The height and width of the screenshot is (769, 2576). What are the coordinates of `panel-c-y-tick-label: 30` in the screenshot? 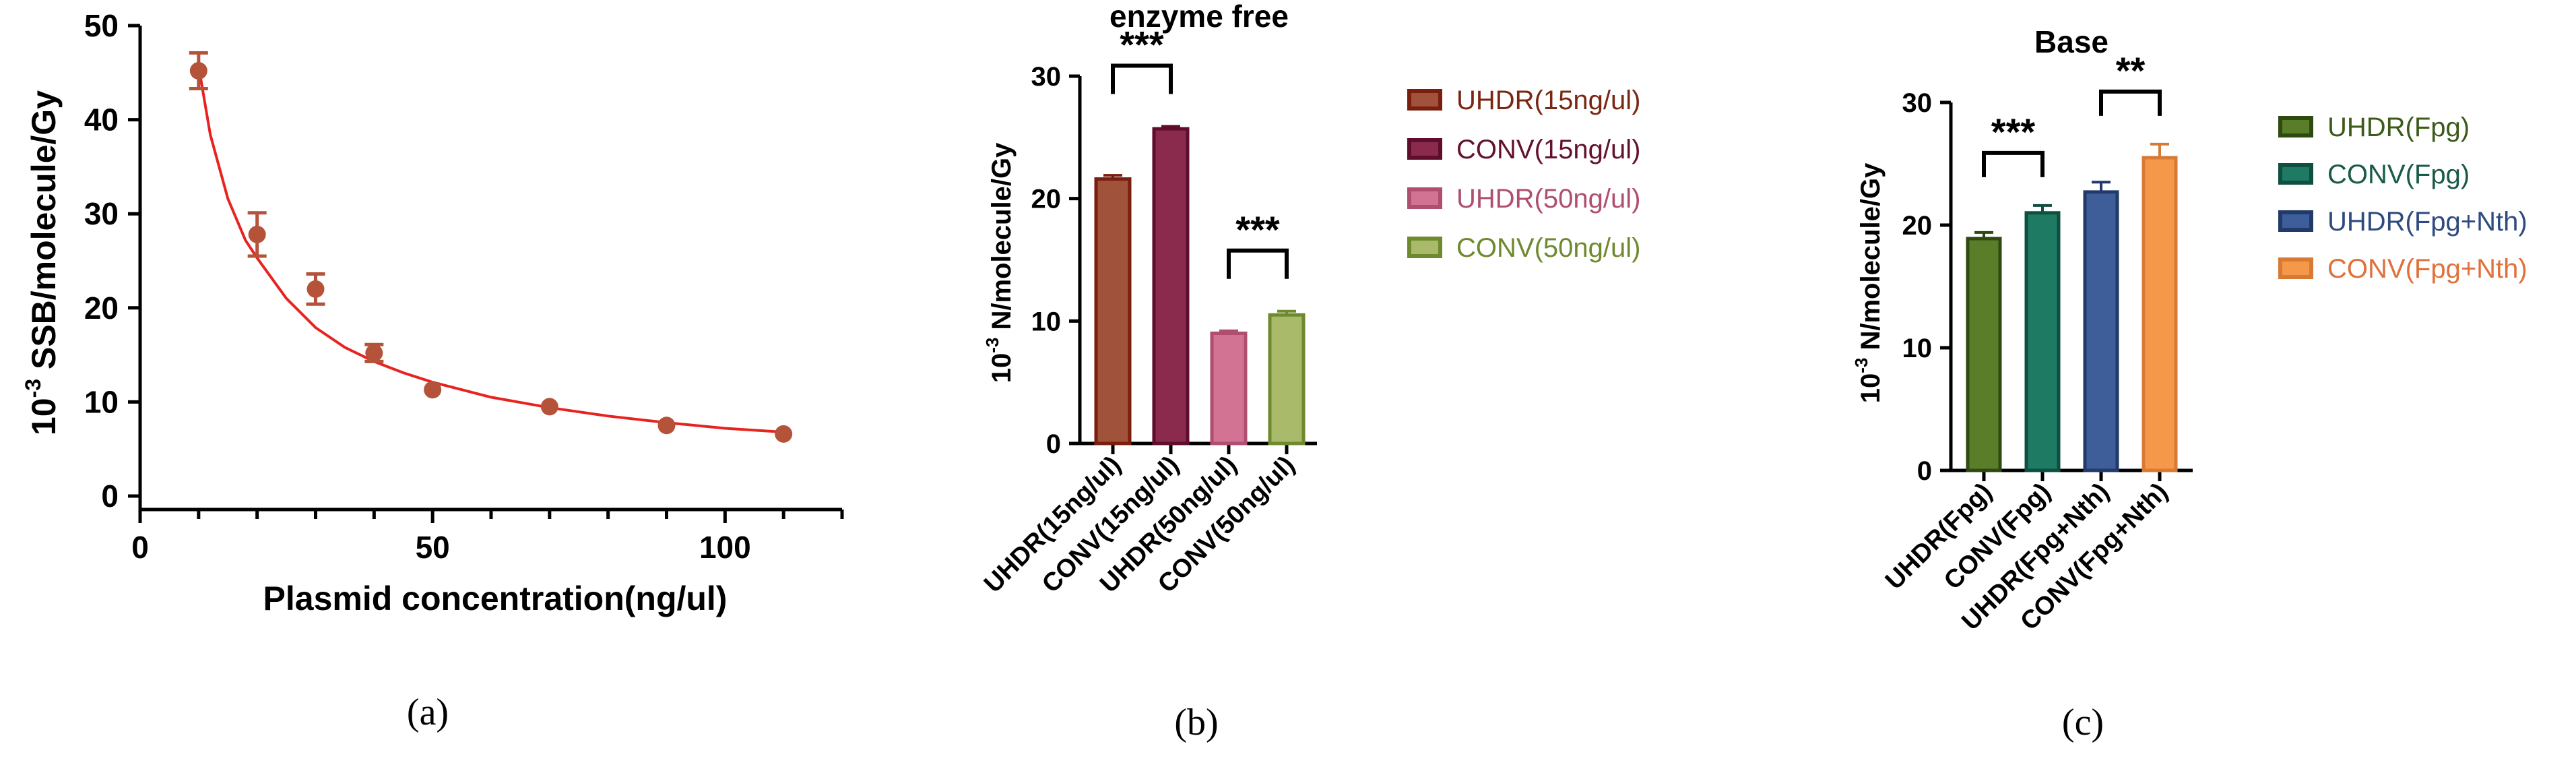 It's located at (1918, 103).